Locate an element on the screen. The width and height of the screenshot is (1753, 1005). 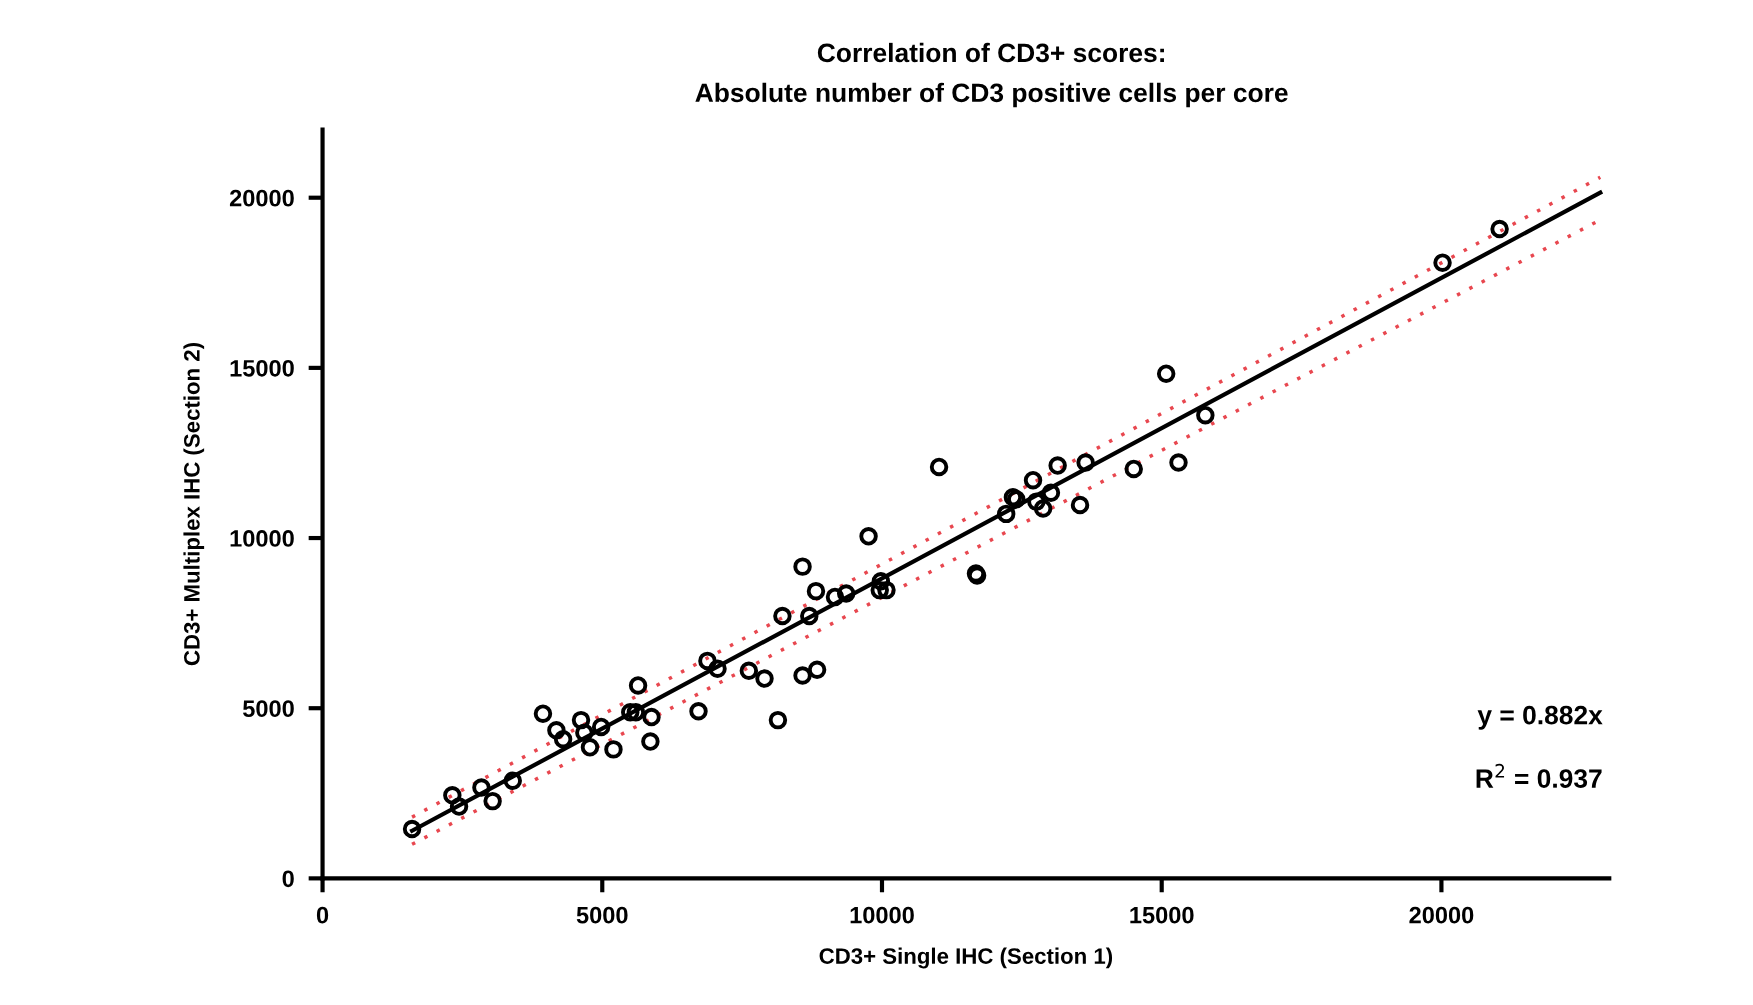
x-tick-label: 5000 is located at coordinates (602, 915).